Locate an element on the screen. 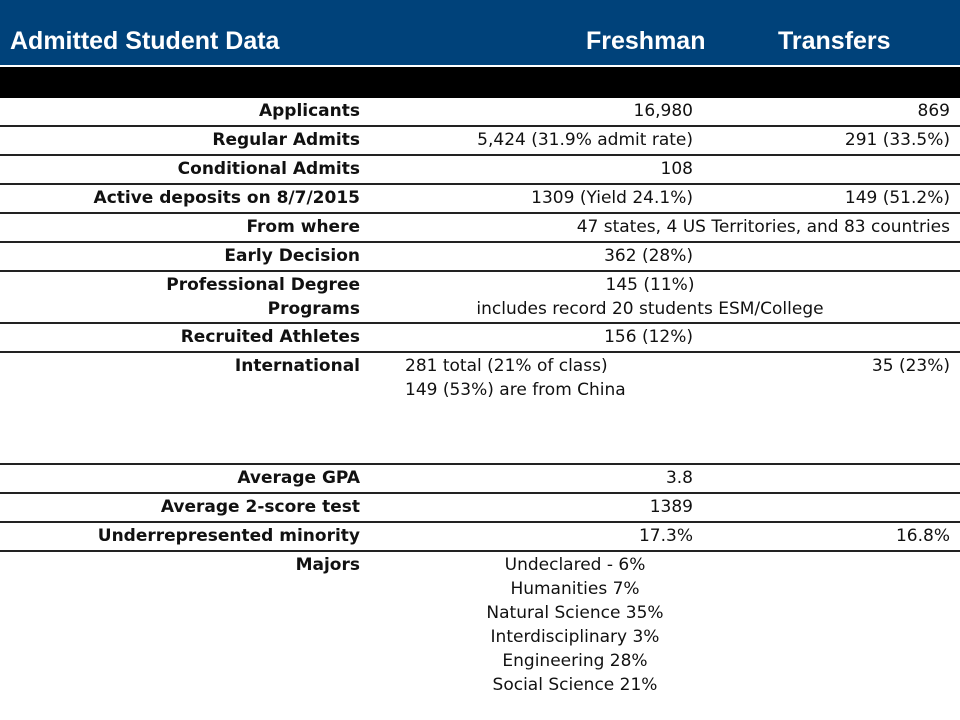 Image resolution: width=960 pixels, height=720 pixels. transfers-value: 35 (23%) is located at coordinates (910, 366).